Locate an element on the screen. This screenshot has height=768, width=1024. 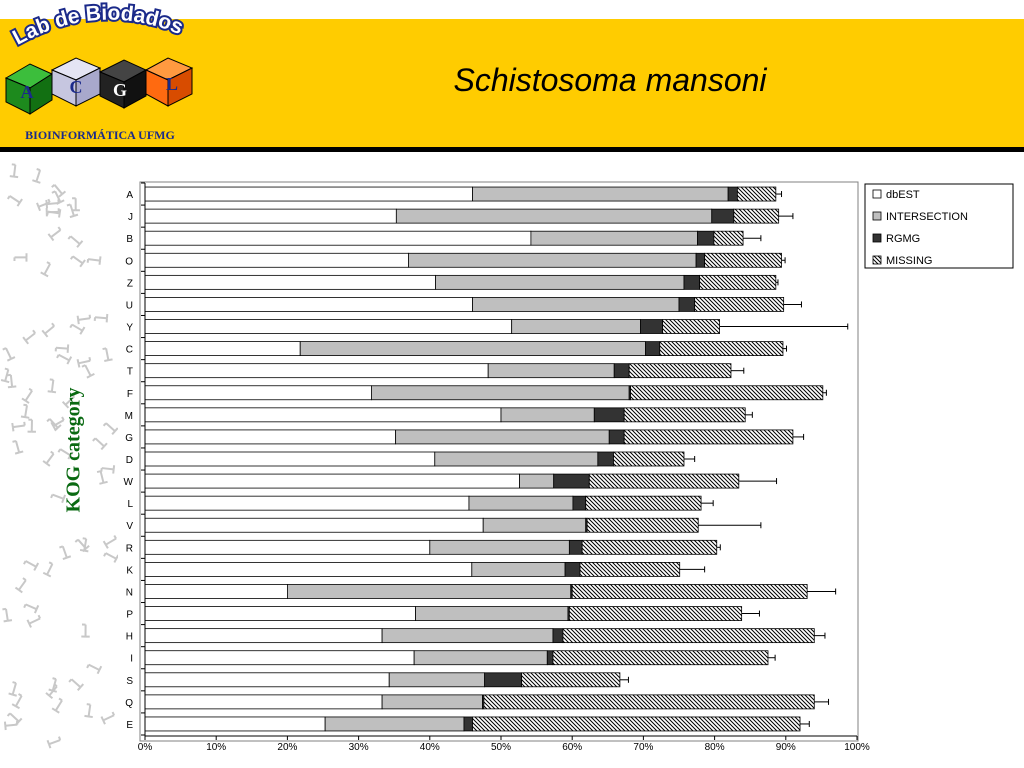
bar-H-dbest is located at coordinates (263, 636).